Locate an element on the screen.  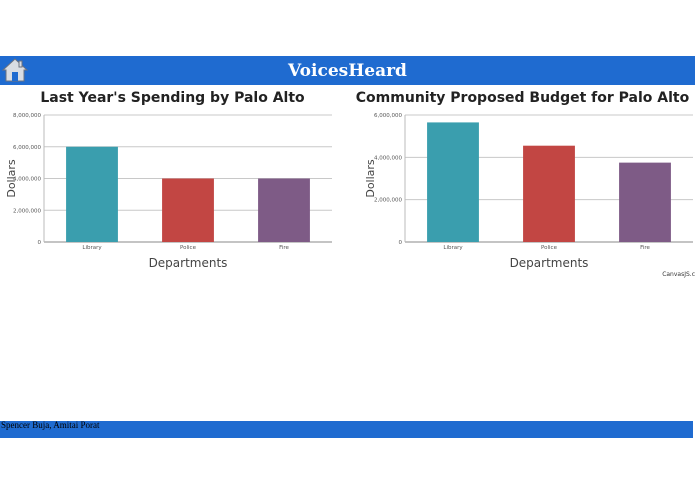
site-header: VoicesHeard is located at coordinates (347, 70).